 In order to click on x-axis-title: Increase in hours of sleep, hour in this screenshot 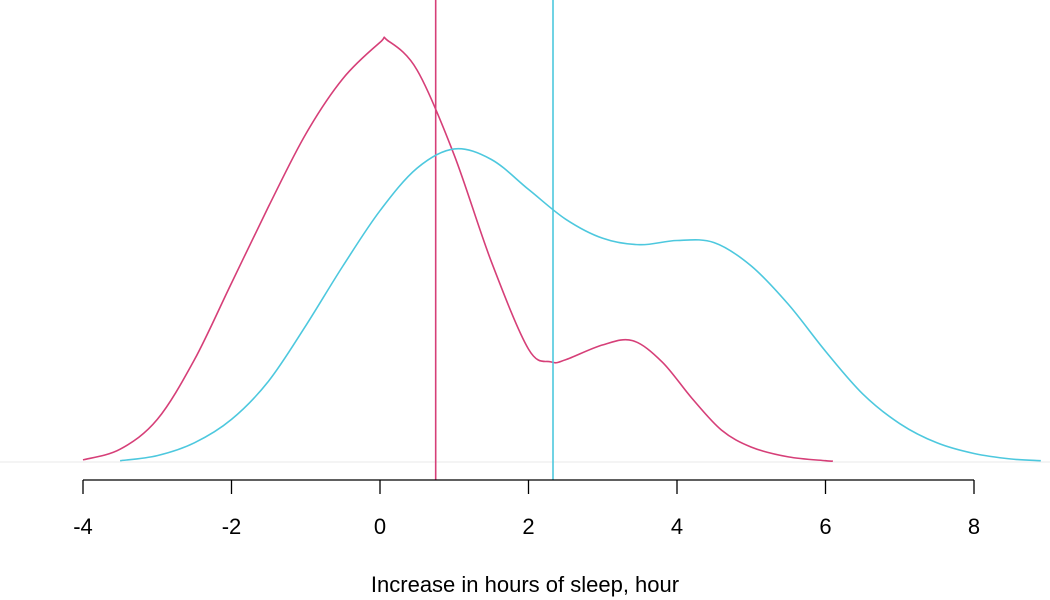, I will do `click(525, 584)`.